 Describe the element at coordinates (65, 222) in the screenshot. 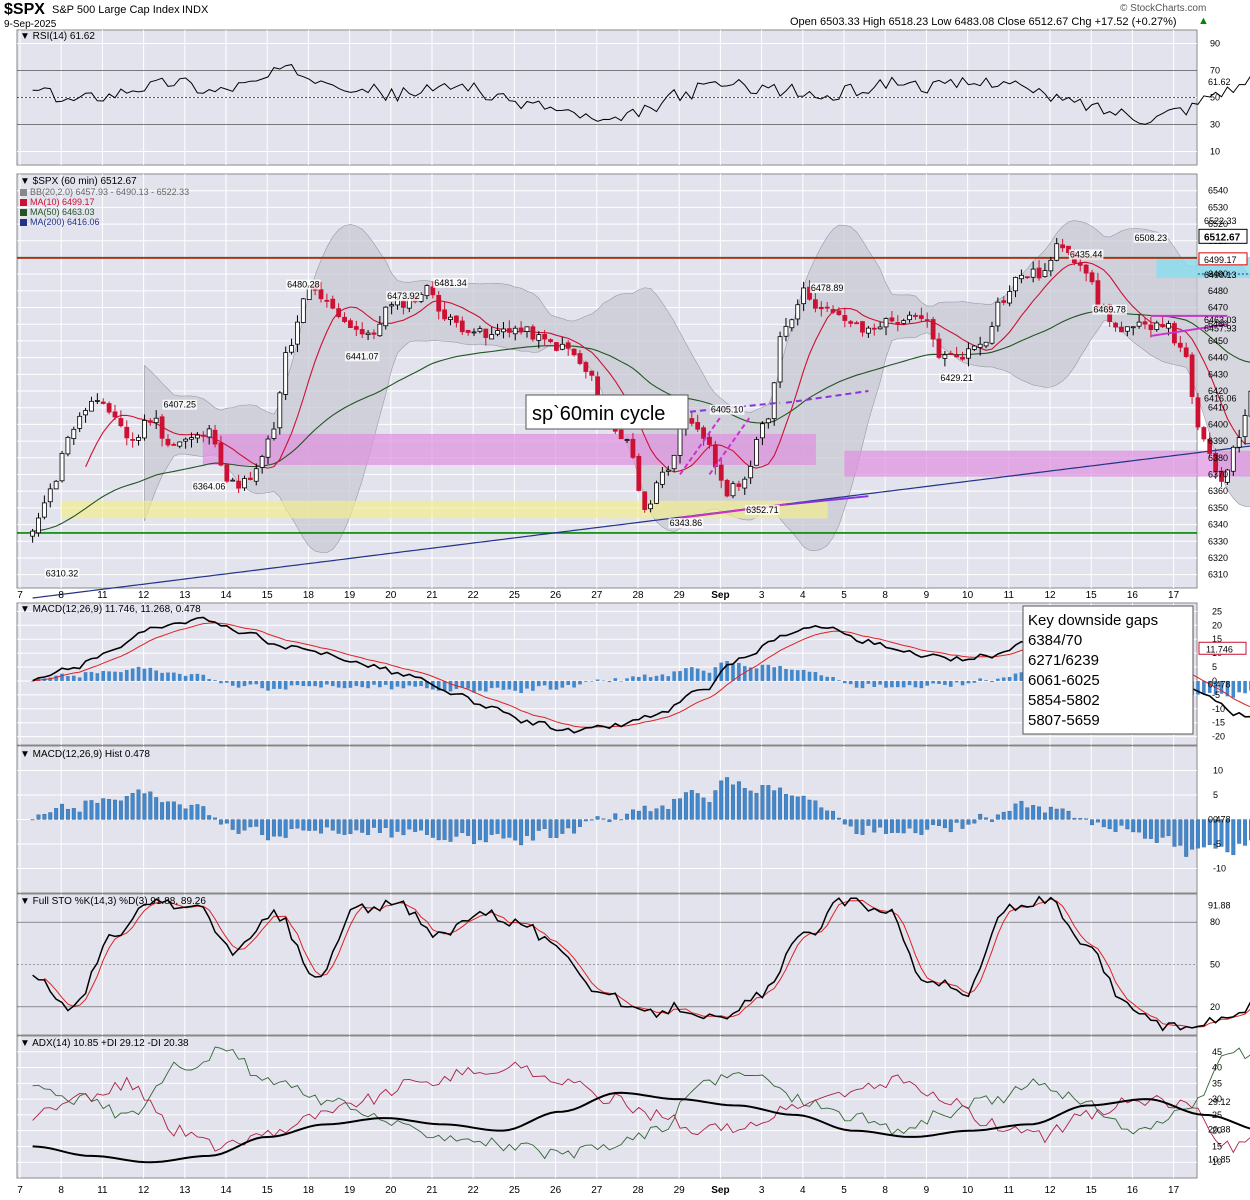

I see `legend-entry: MA(200) 6416.06` at that location.